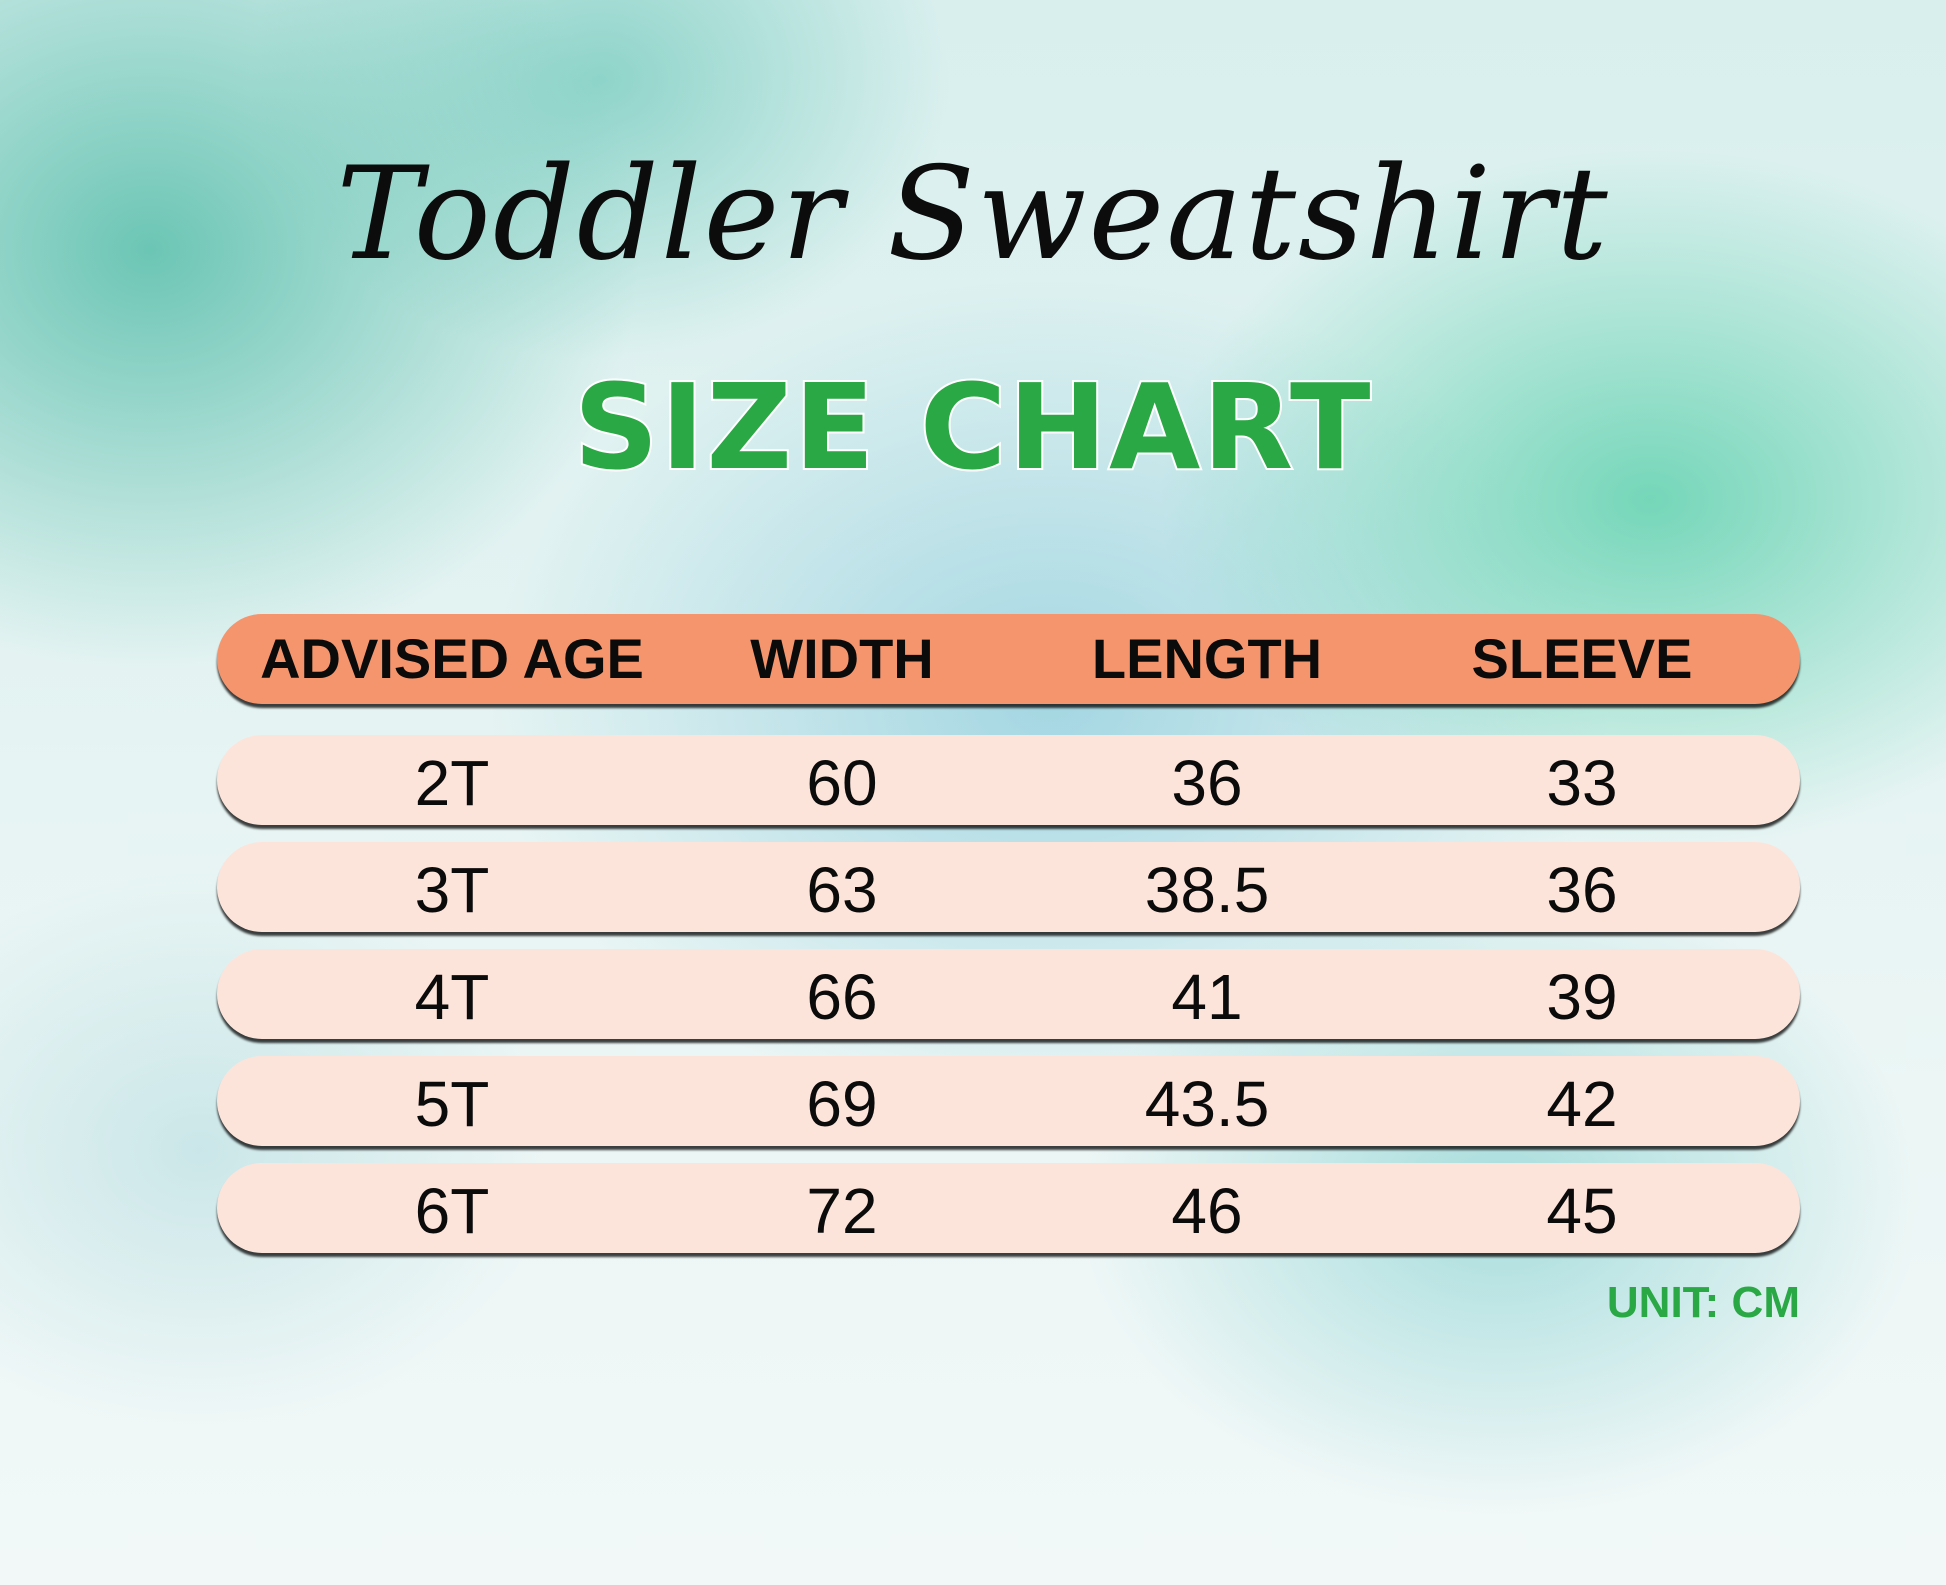 This screenshot has width=1946, height=1585. I want to click on cell-age: 2T, so click(452, 783).